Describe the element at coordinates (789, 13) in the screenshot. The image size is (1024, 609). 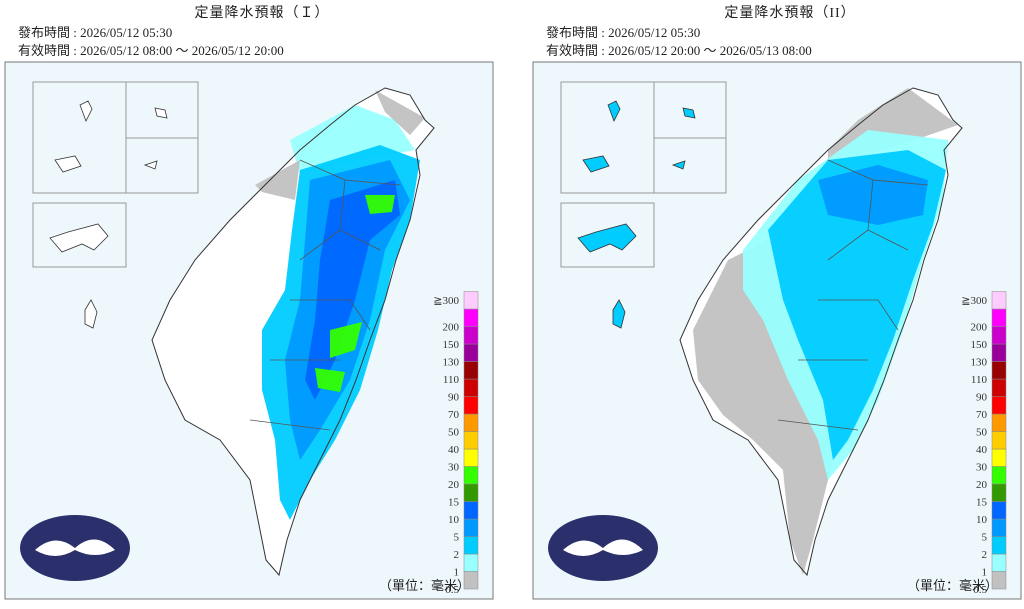
I see `panel-title: 定量降水預報（II）` at that location.